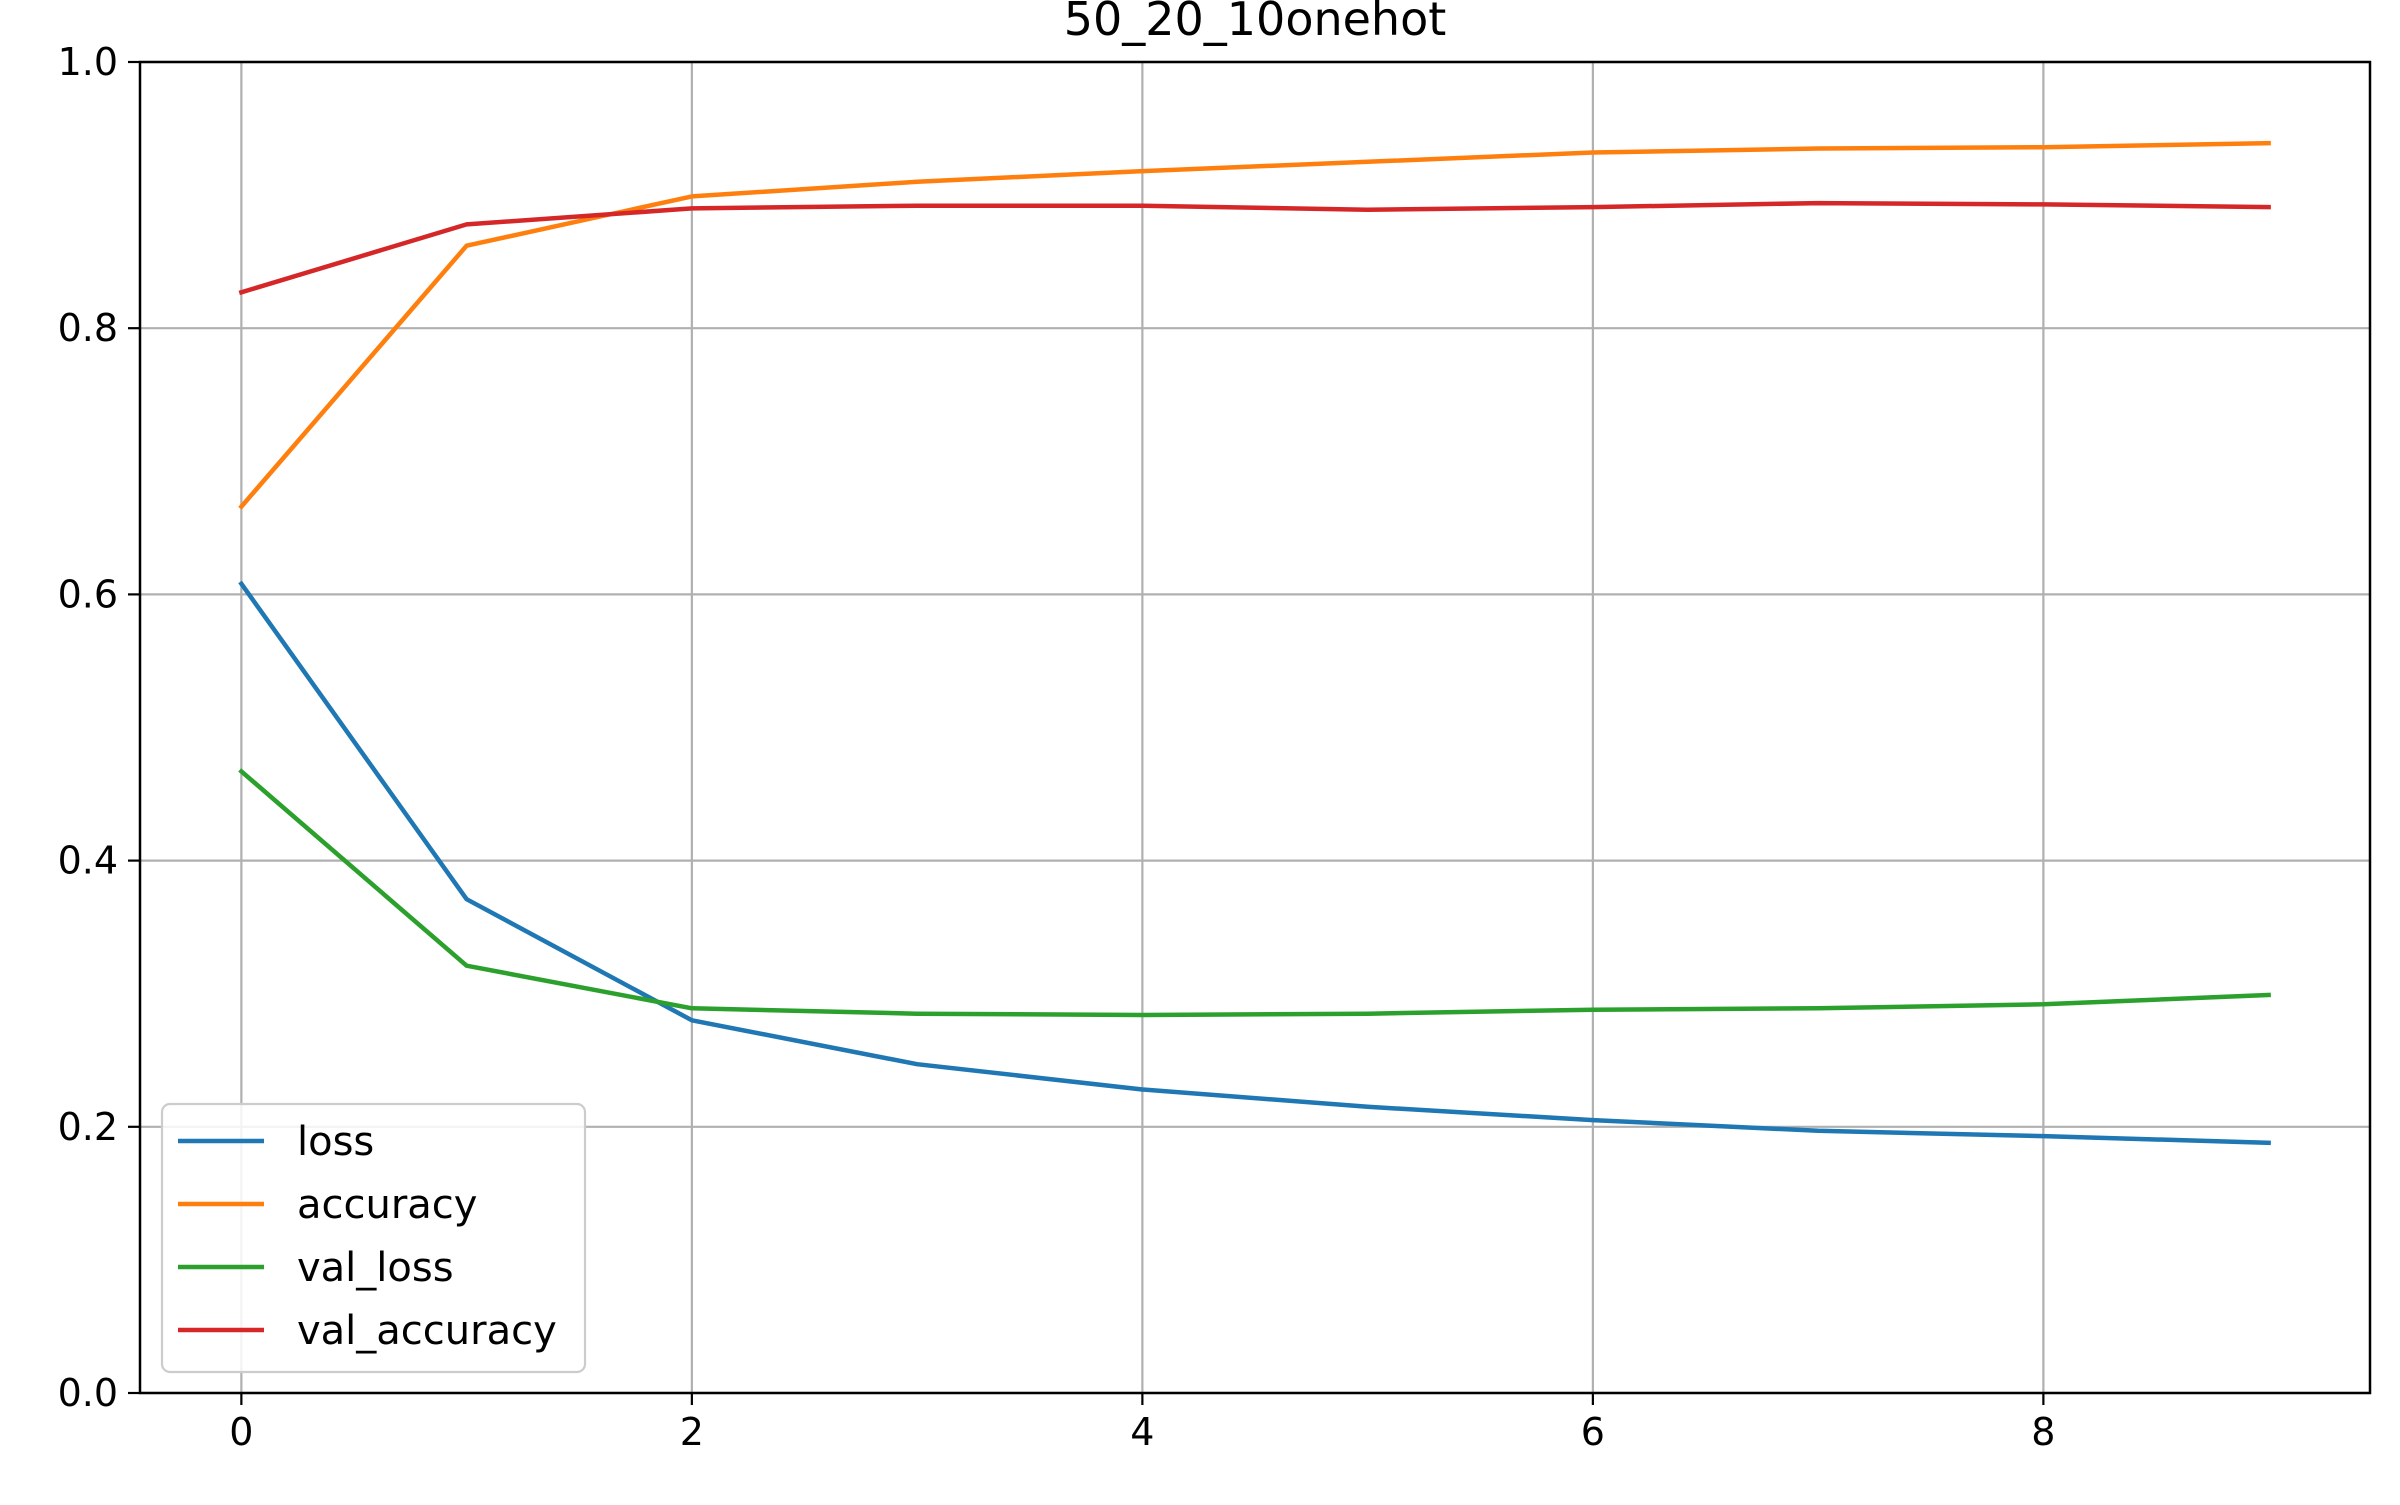 The height and width of the screenshot is (1505, 2400). I want to click on x-tick-label: 4, so click(1142, 1432).